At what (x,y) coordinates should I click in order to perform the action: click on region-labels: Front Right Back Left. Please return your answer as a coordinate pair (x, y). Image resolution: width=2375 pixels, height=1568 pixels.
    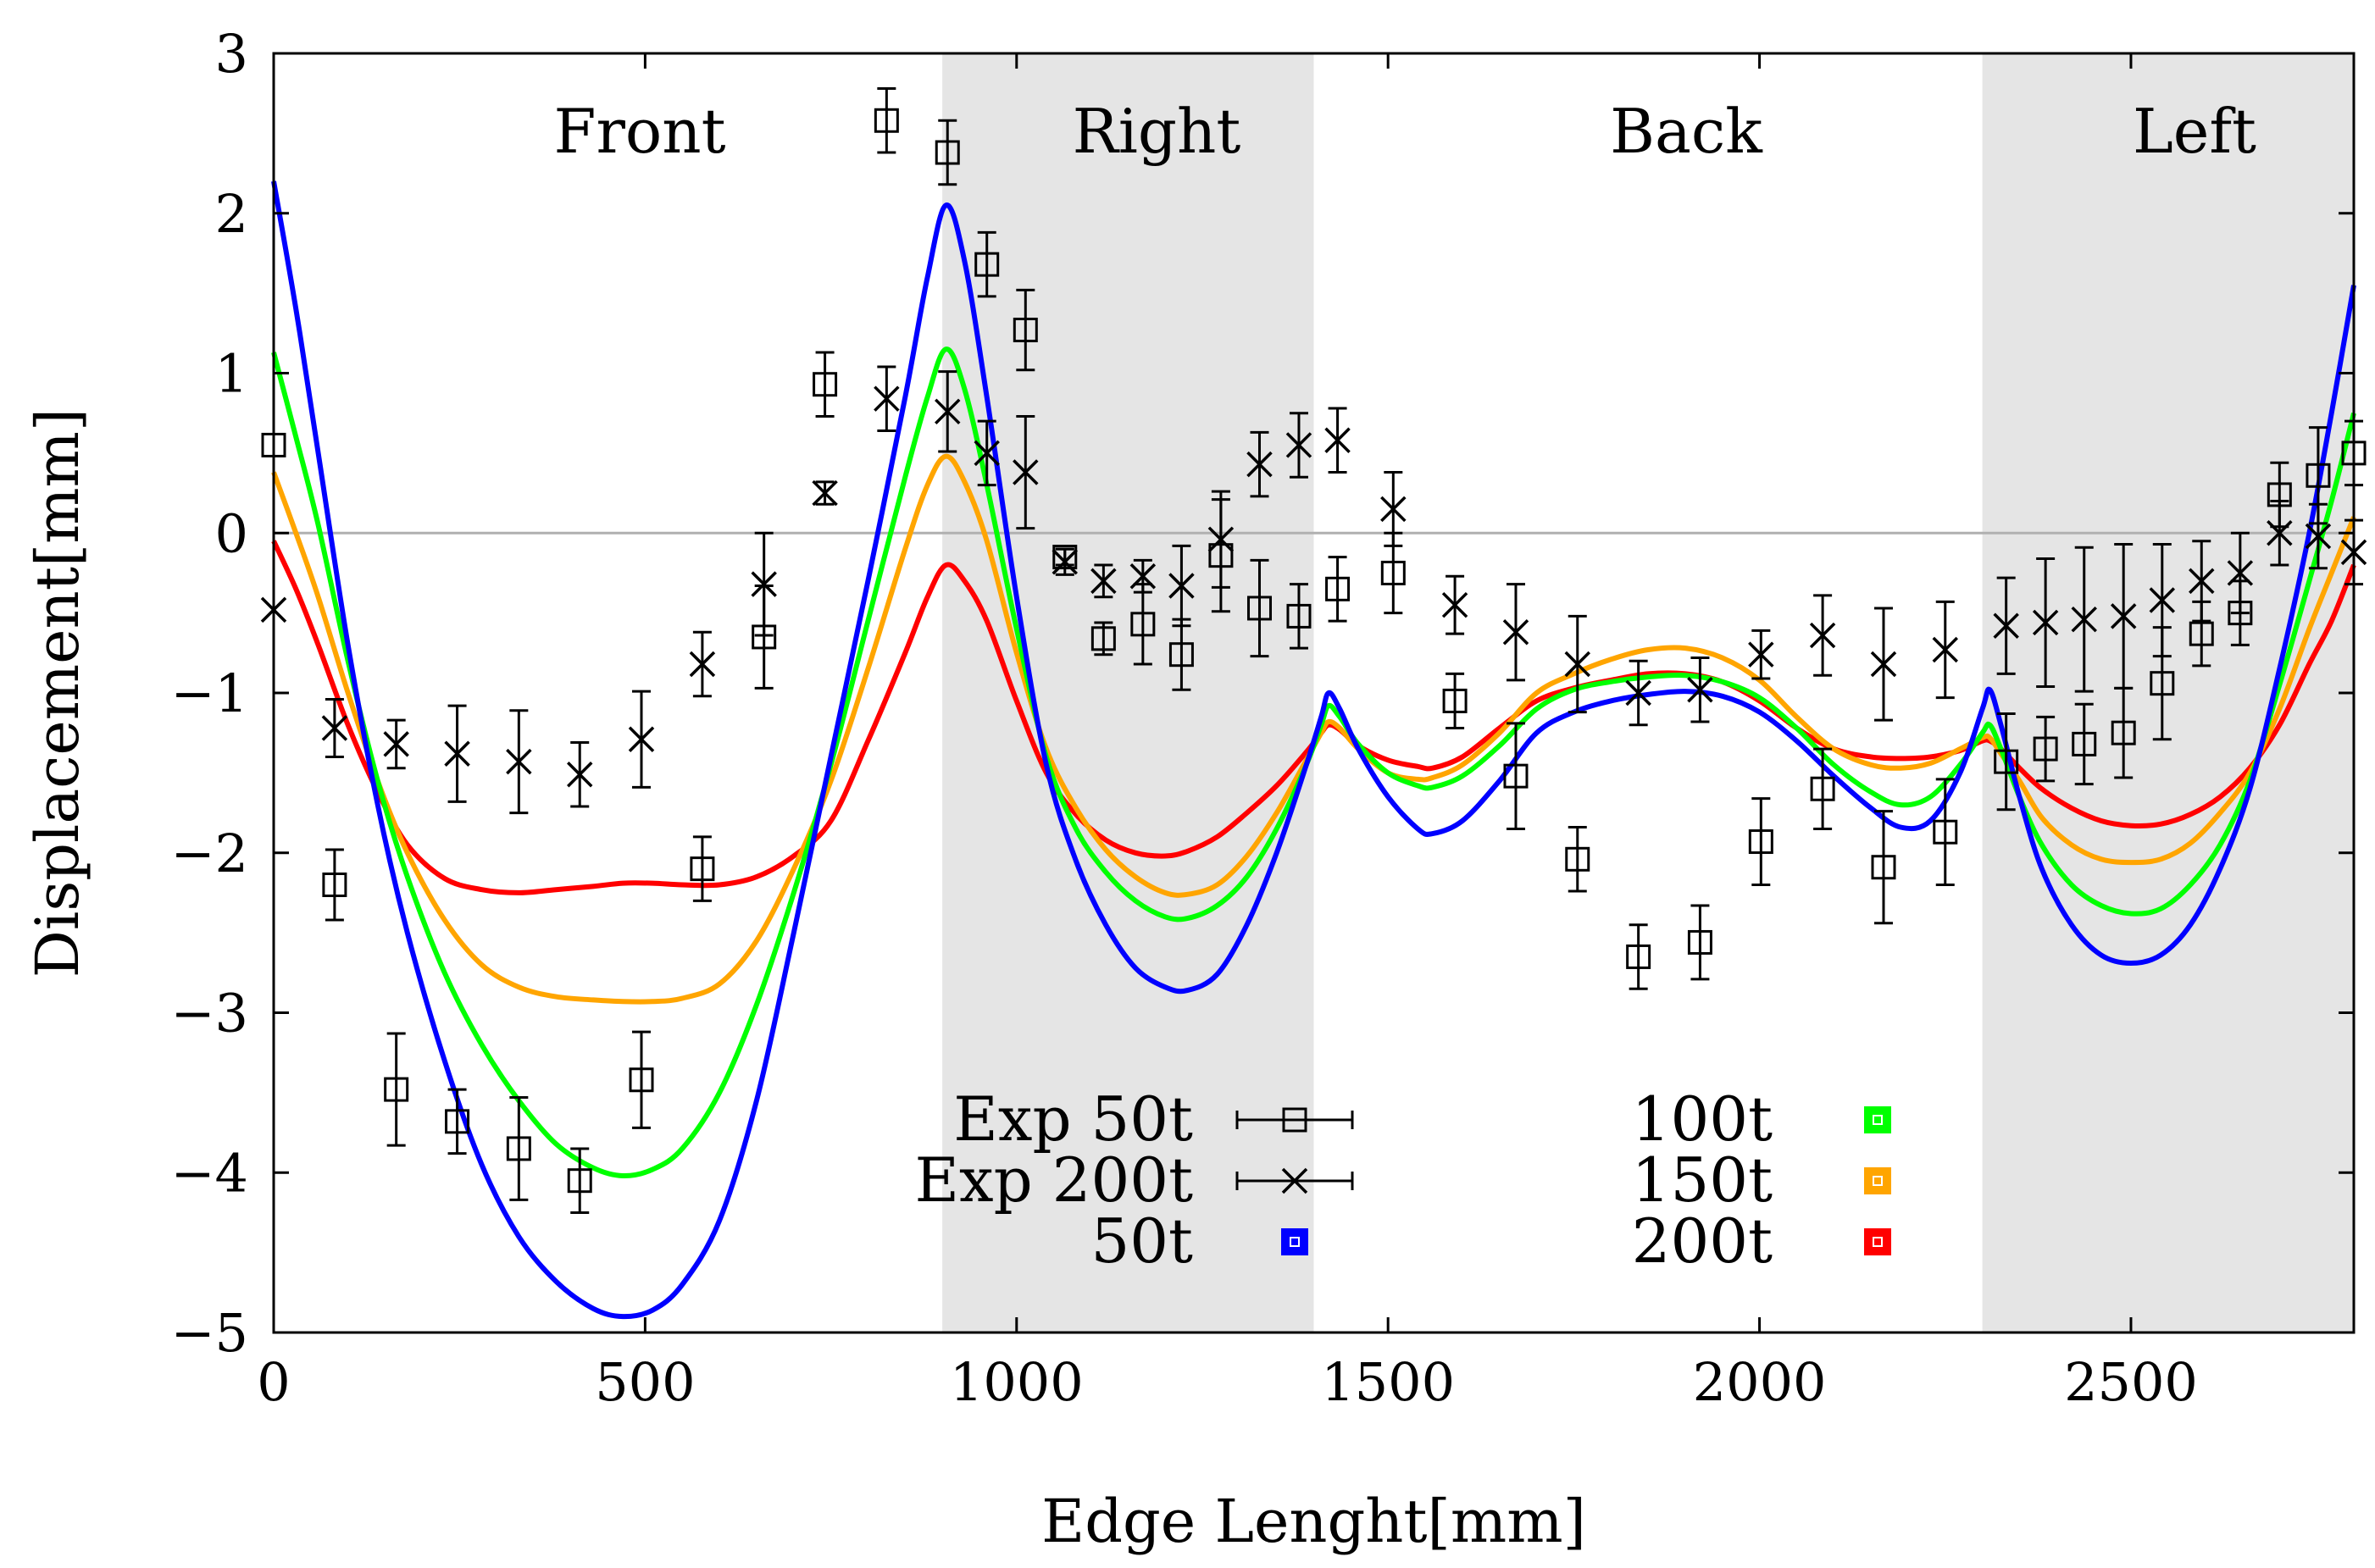
    Looking at the image, I should click on (1404, 131).